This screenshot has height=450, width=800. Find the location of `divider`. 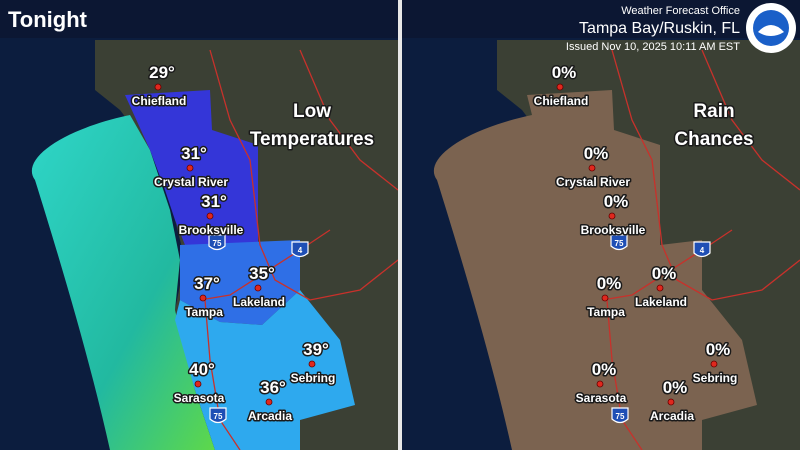

divider is located at coordinates (400, 225).